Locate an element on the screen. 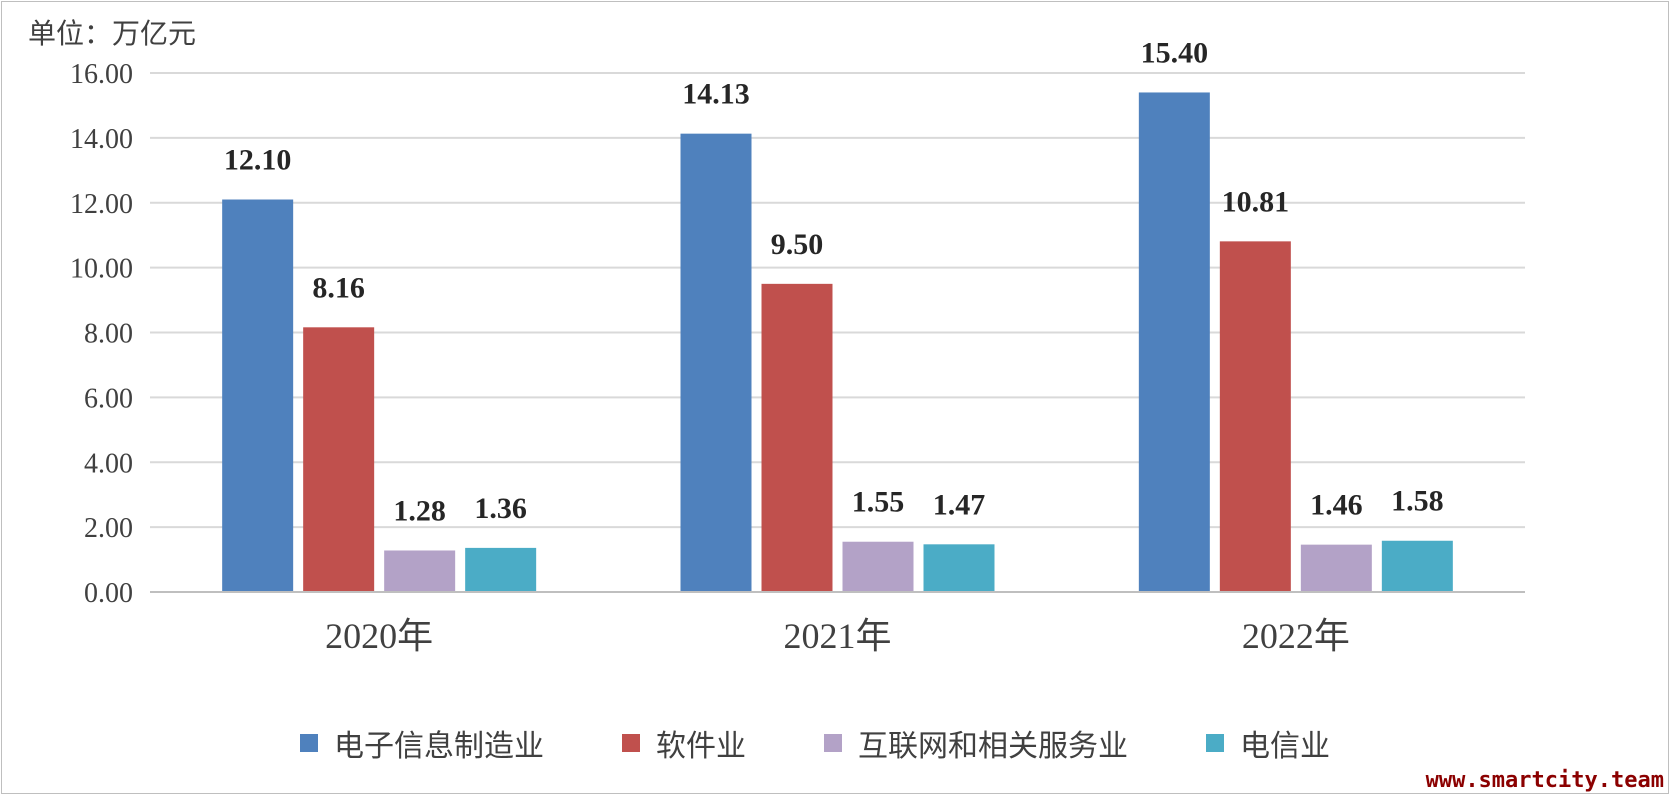  x-category-label: 2020年 is located at coordinates (379, 636).